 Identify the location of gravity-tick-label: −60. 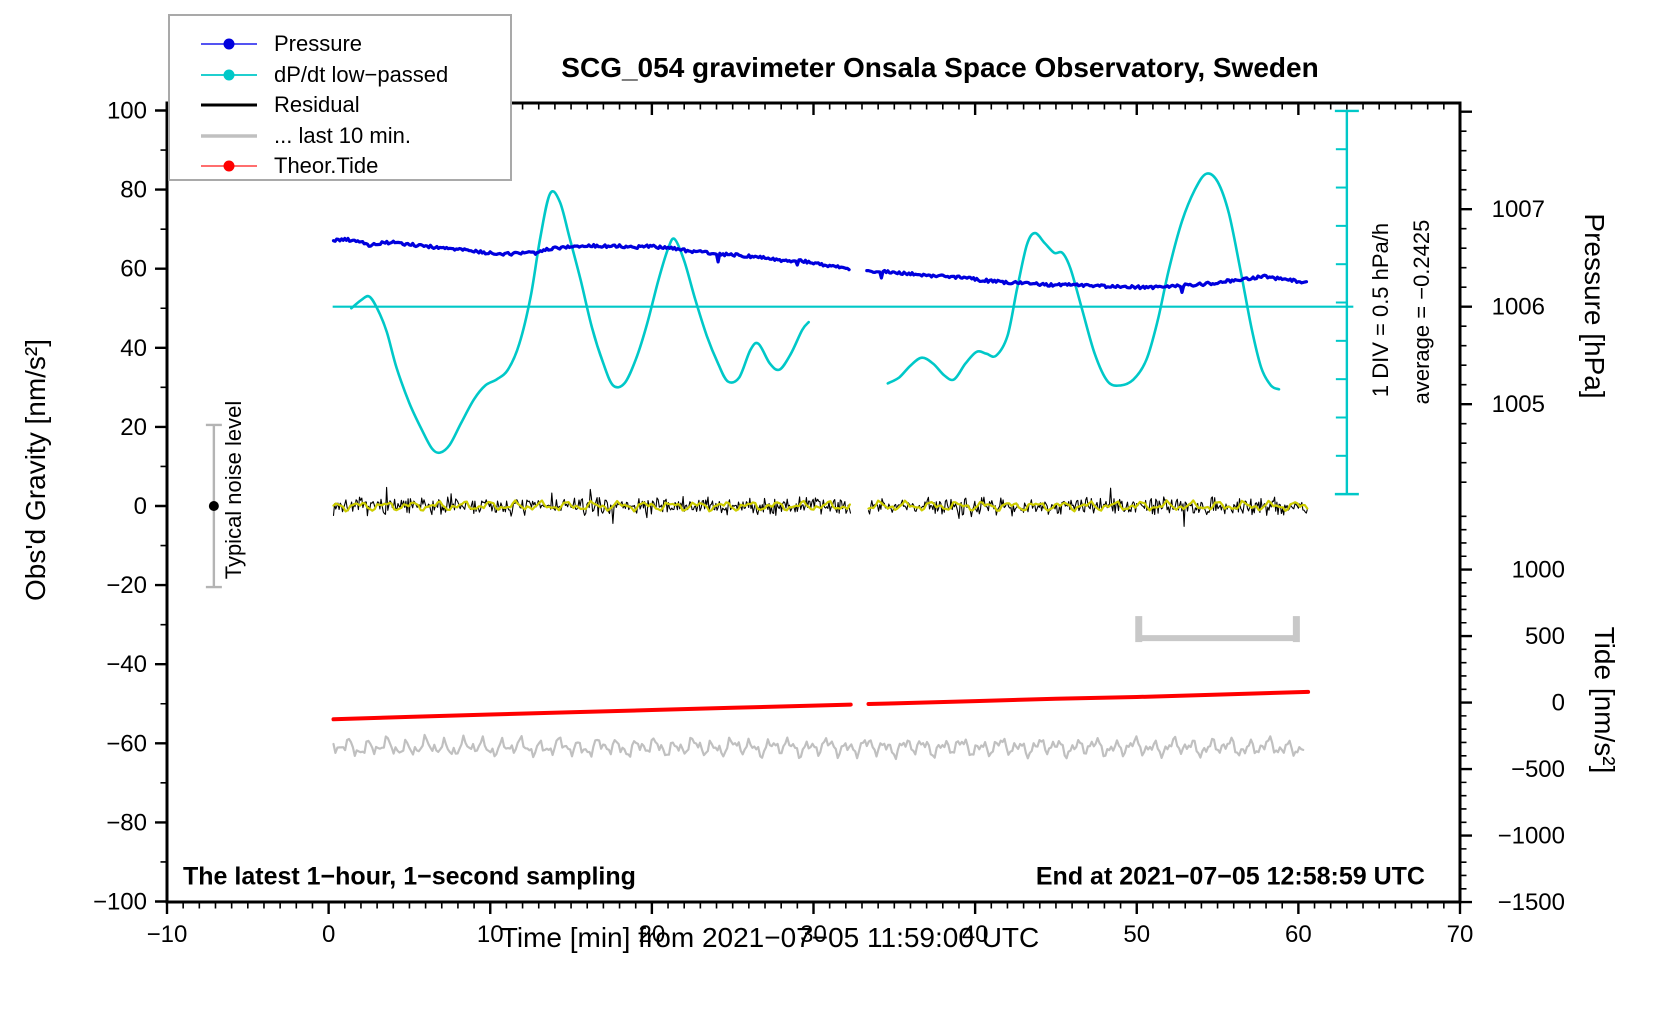
(126, 743).